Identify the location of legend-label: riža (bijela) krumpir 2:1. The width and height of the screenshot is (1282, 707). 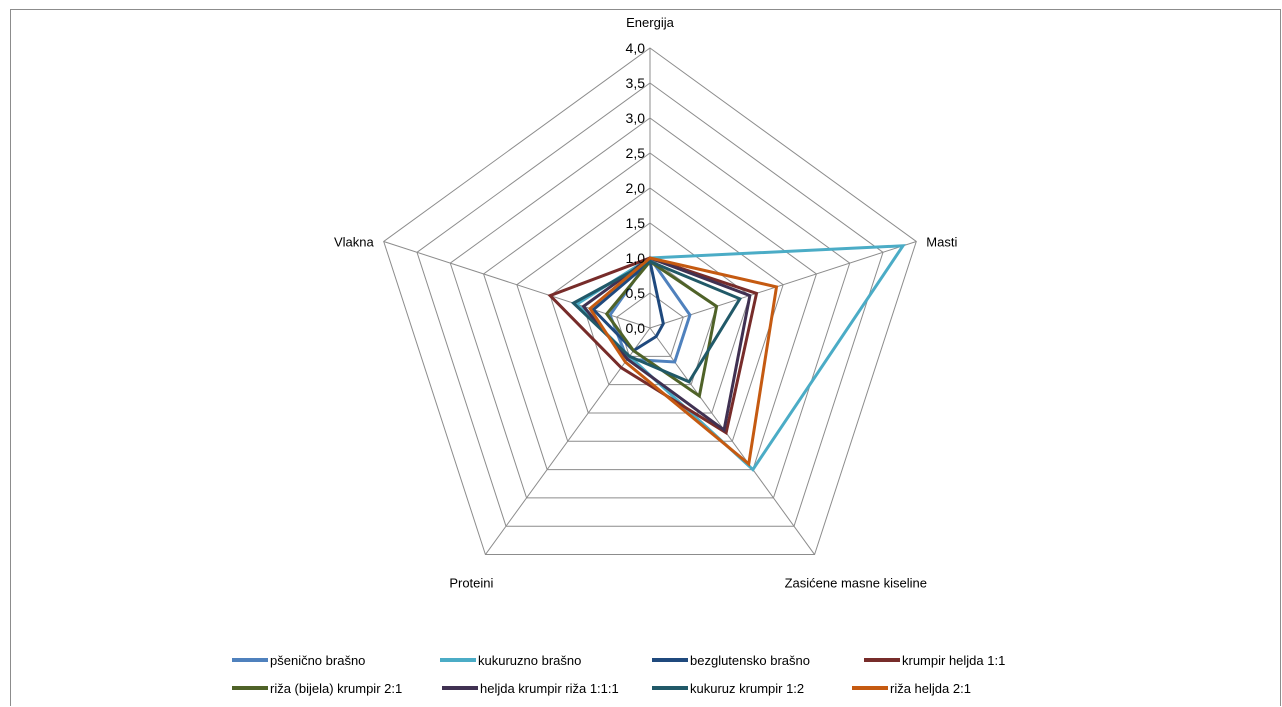
(336, 688).